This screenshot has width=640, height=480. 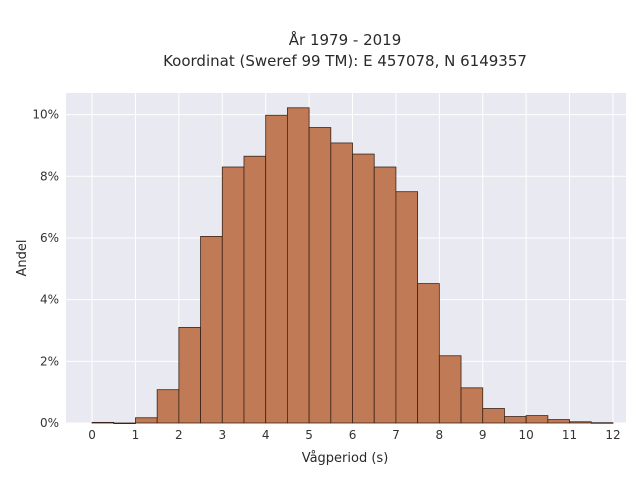 I want to click on x-tick-label: 2, so click(x=179, y=435).